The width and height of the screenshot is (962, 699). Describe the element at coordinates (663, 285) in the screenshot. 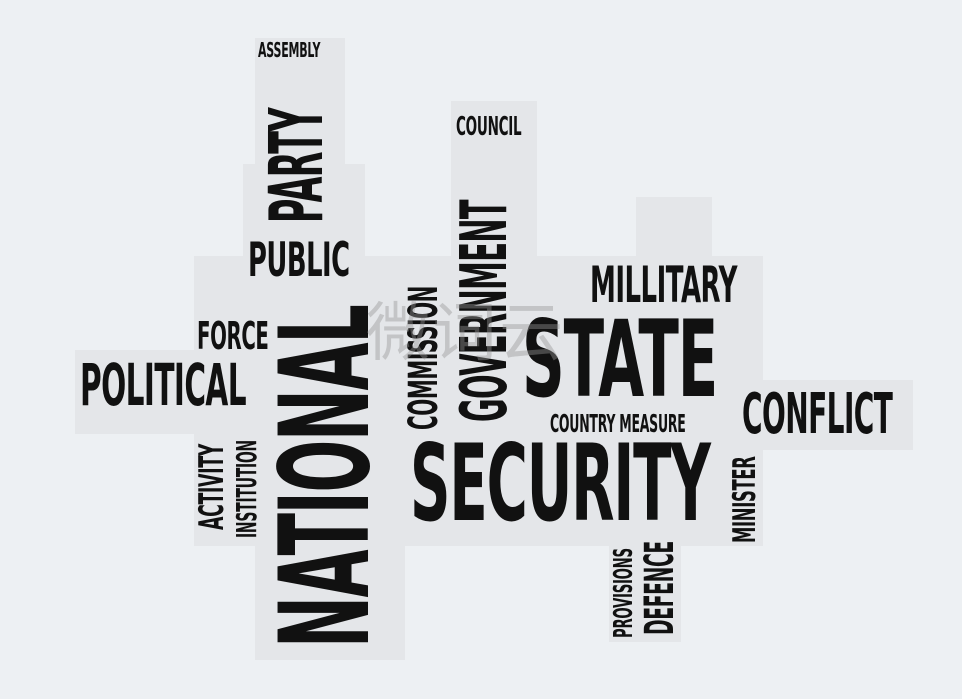

I see `word-millitary: MILLITARY` at that location.